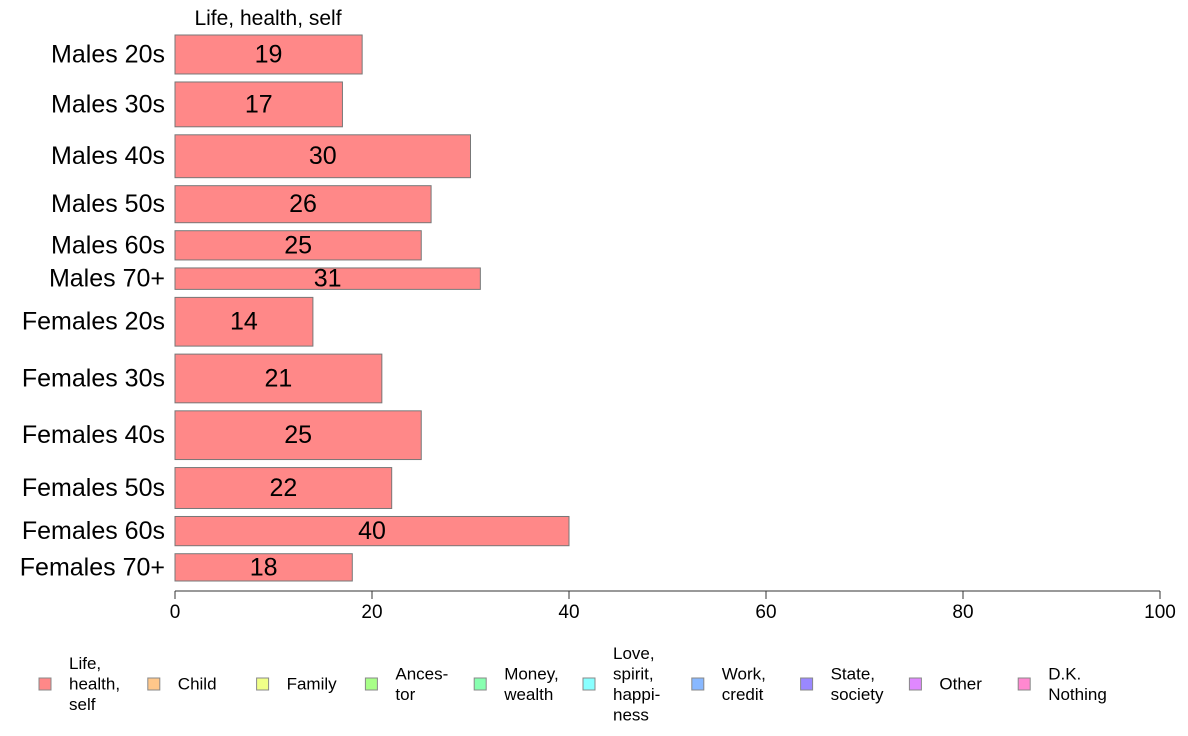 This screenshot has height=736, width=1188. What do you see at coordinates (108, 104) in the screenshot?
I see `category-label: Males 30s` at bounding box center [108, 104].